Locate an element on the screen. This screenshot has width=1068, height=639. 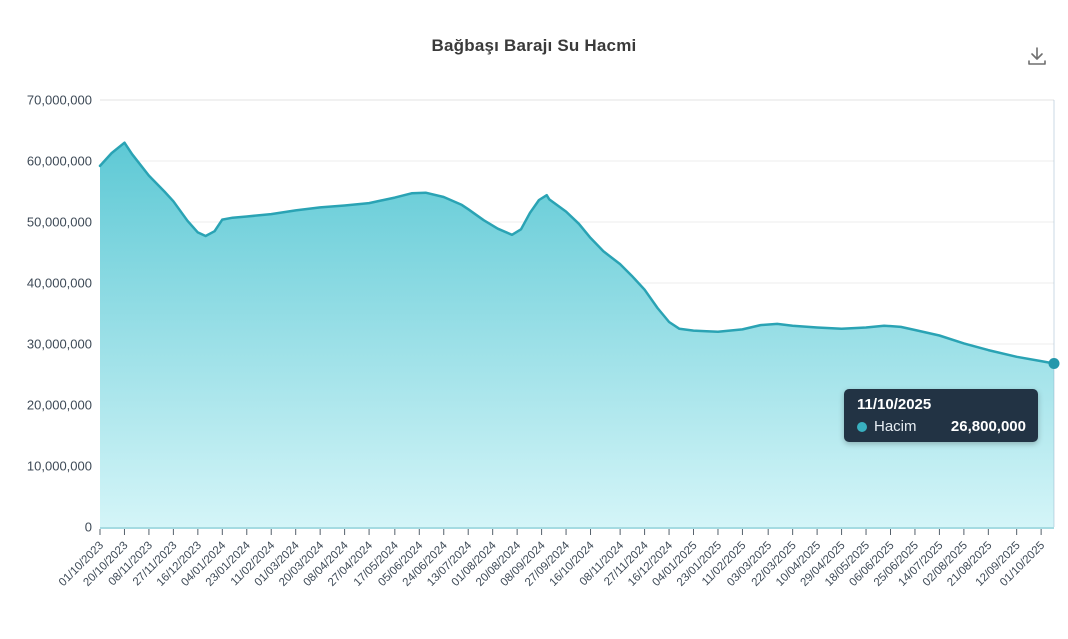
y-axis-label: 30,000,000 is located at coordinates (59, 344).